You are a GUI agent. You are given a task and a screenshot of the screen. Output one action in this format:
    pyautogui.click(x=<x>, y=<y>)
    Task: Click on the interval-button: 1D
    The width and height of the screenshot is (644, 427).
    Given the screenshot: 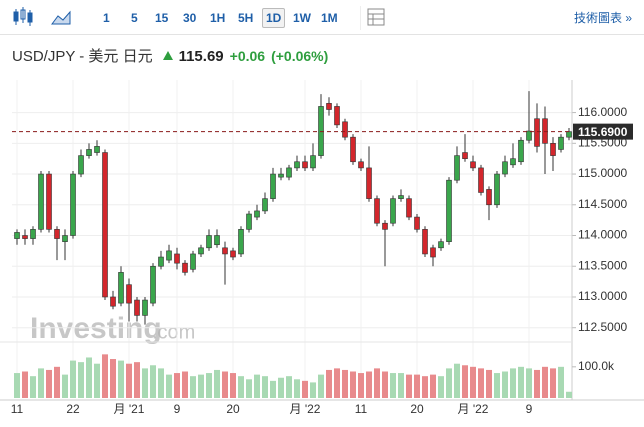 What is the action you would take?
    pyautogui.click(x=274, y=18)
    